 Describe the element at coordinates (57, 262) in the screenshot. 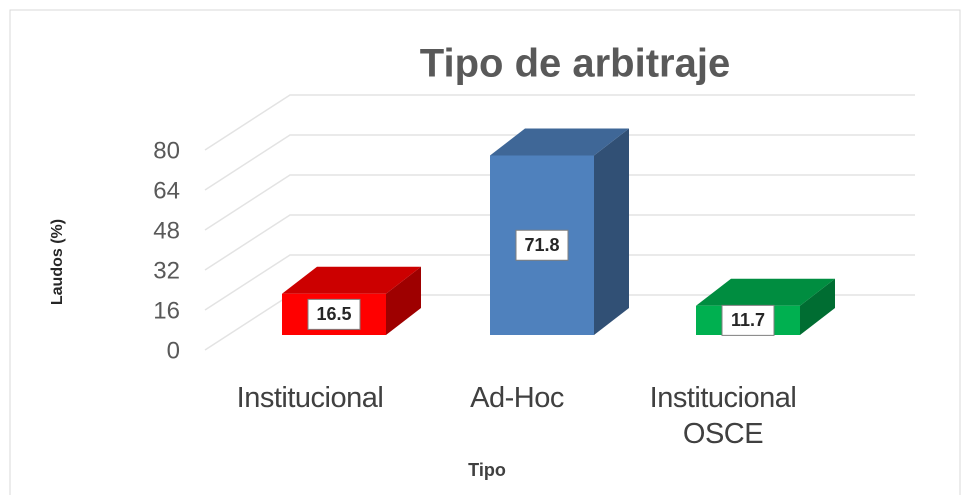

I see `y-axis-label: Laudos (%)` at that location.